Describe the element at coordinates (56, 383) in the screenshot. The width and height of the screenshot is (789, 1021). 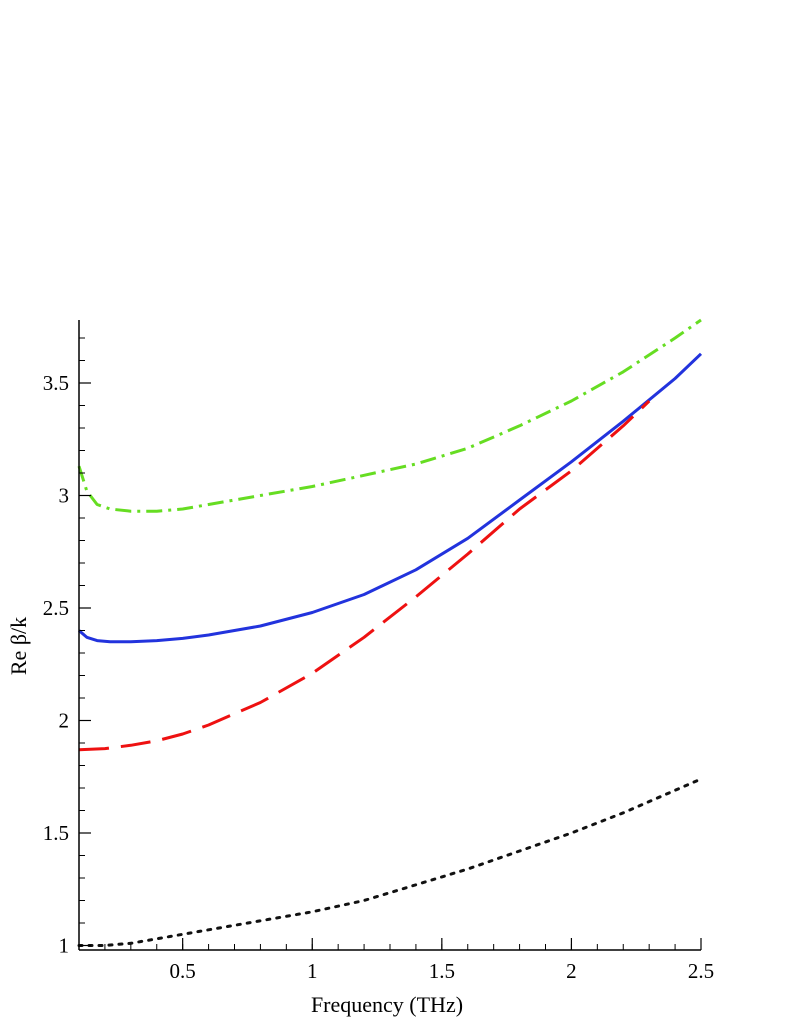
I see `y-tick-label: 3.5` at that location.